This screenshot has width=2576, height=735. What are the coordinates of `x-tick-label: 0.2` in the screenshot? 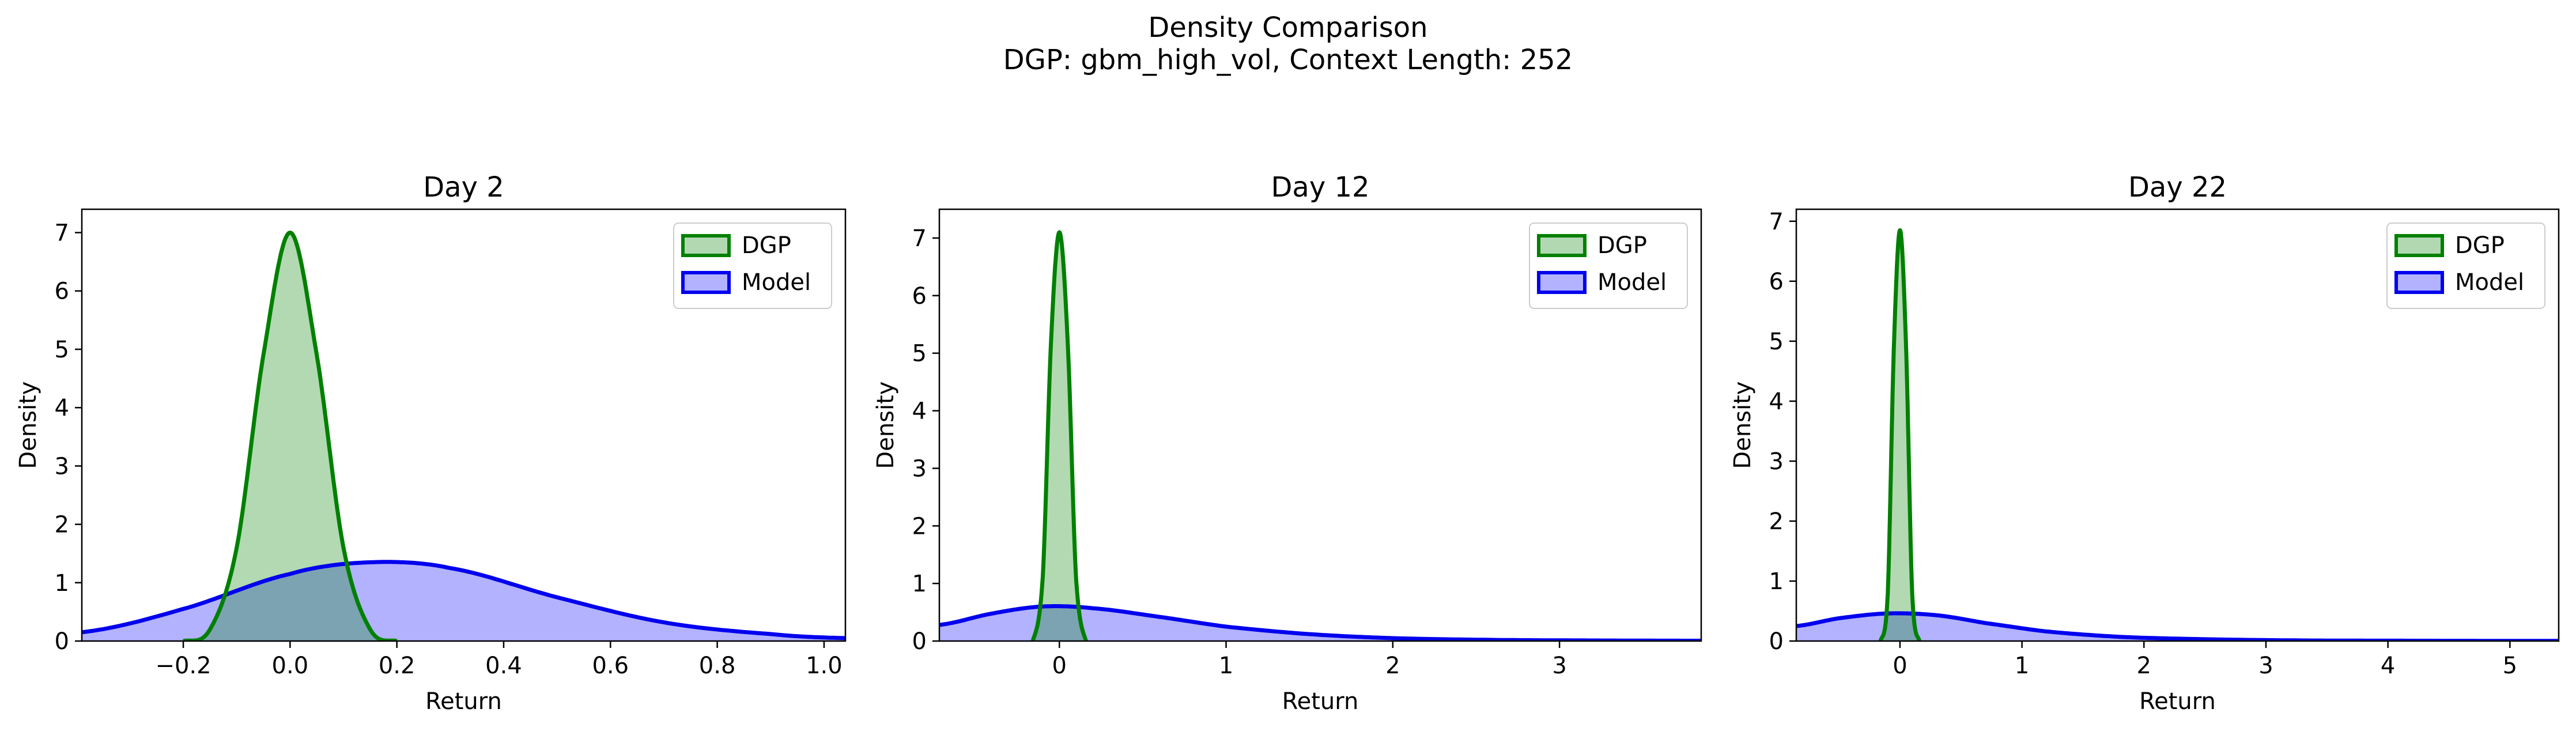 It's located at (398, 666).